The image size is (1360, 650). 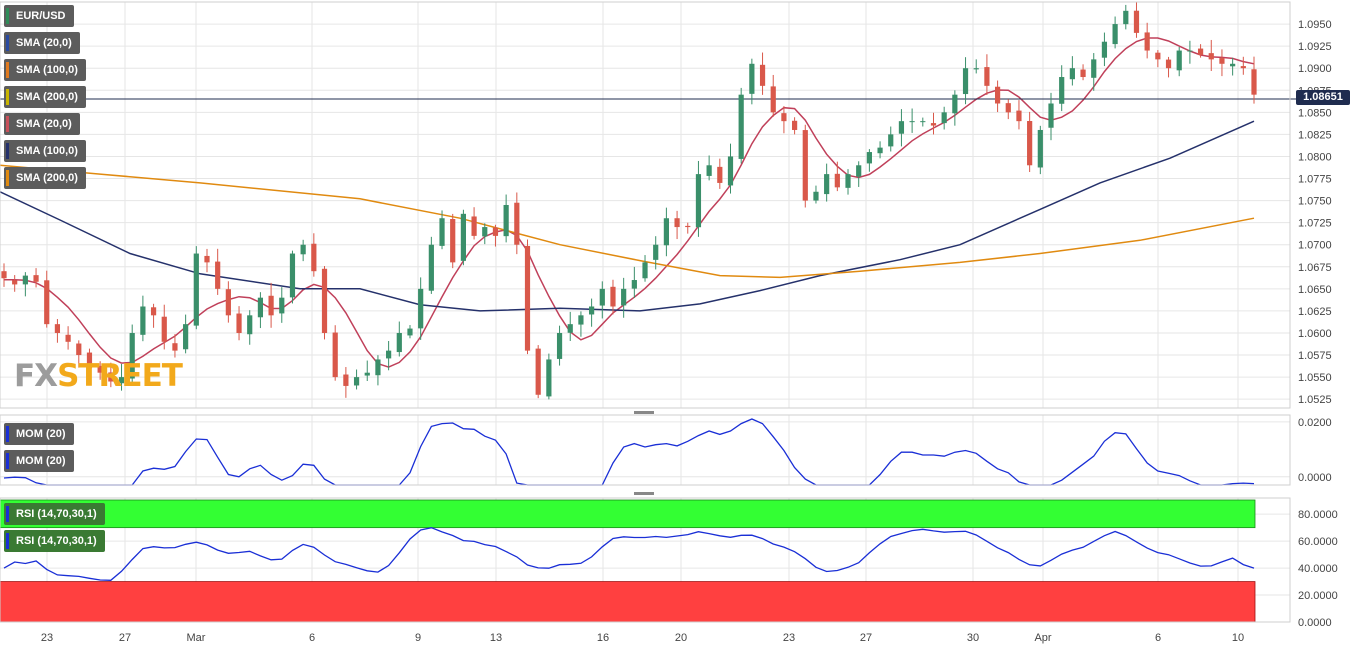 I want to click on legend-label: MOM (20), so click(x=41, y=461).